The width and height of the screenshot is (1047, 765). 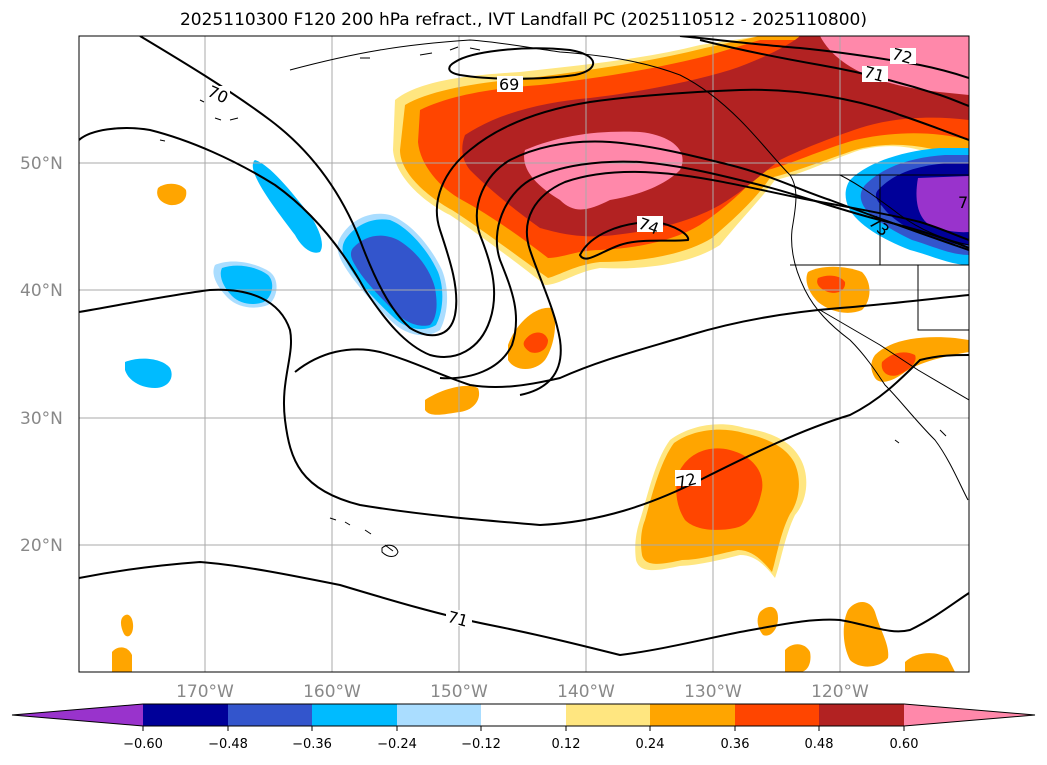 What do you see at coordinates (713, 692) in the screenshot?
I see `lon-label-130: 130°W` at bounding box center [713, 692].